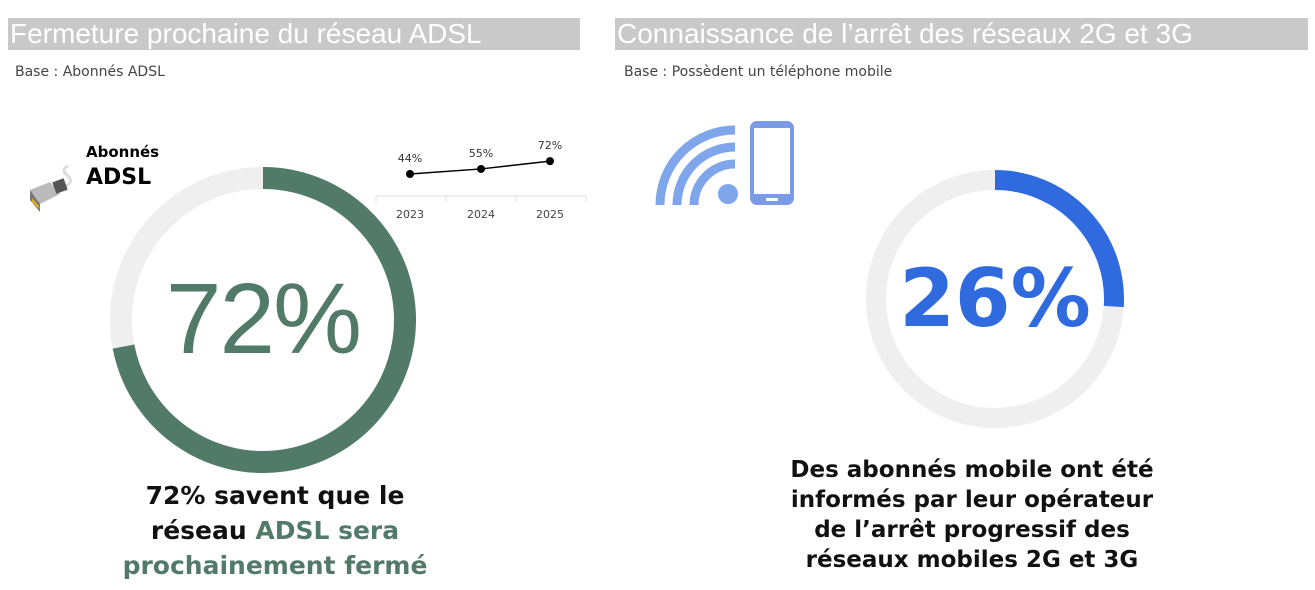  What do you see at coordinates (51, 188) in the screenshot?
I see `ethernet-cable-icon` at bounding box center [51, 188].